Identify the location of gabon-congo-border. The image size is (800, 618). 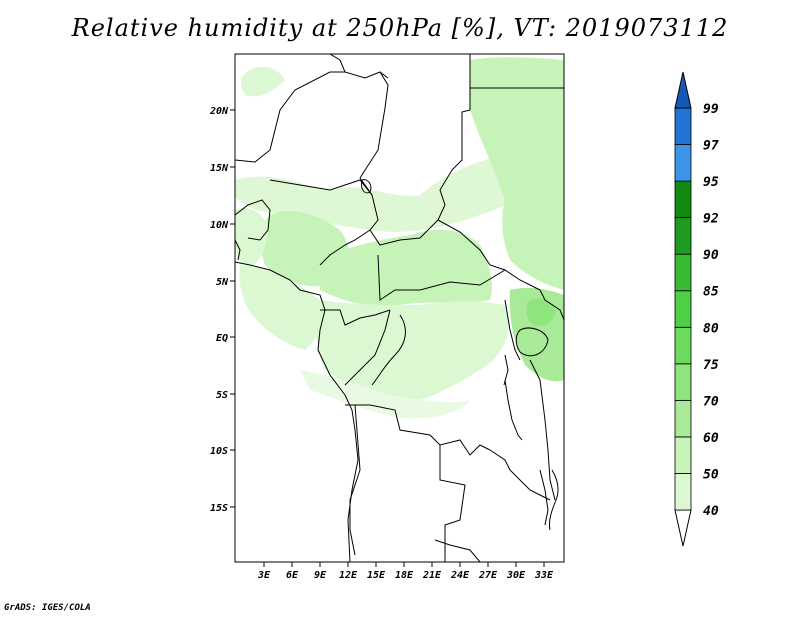
(355, 317).